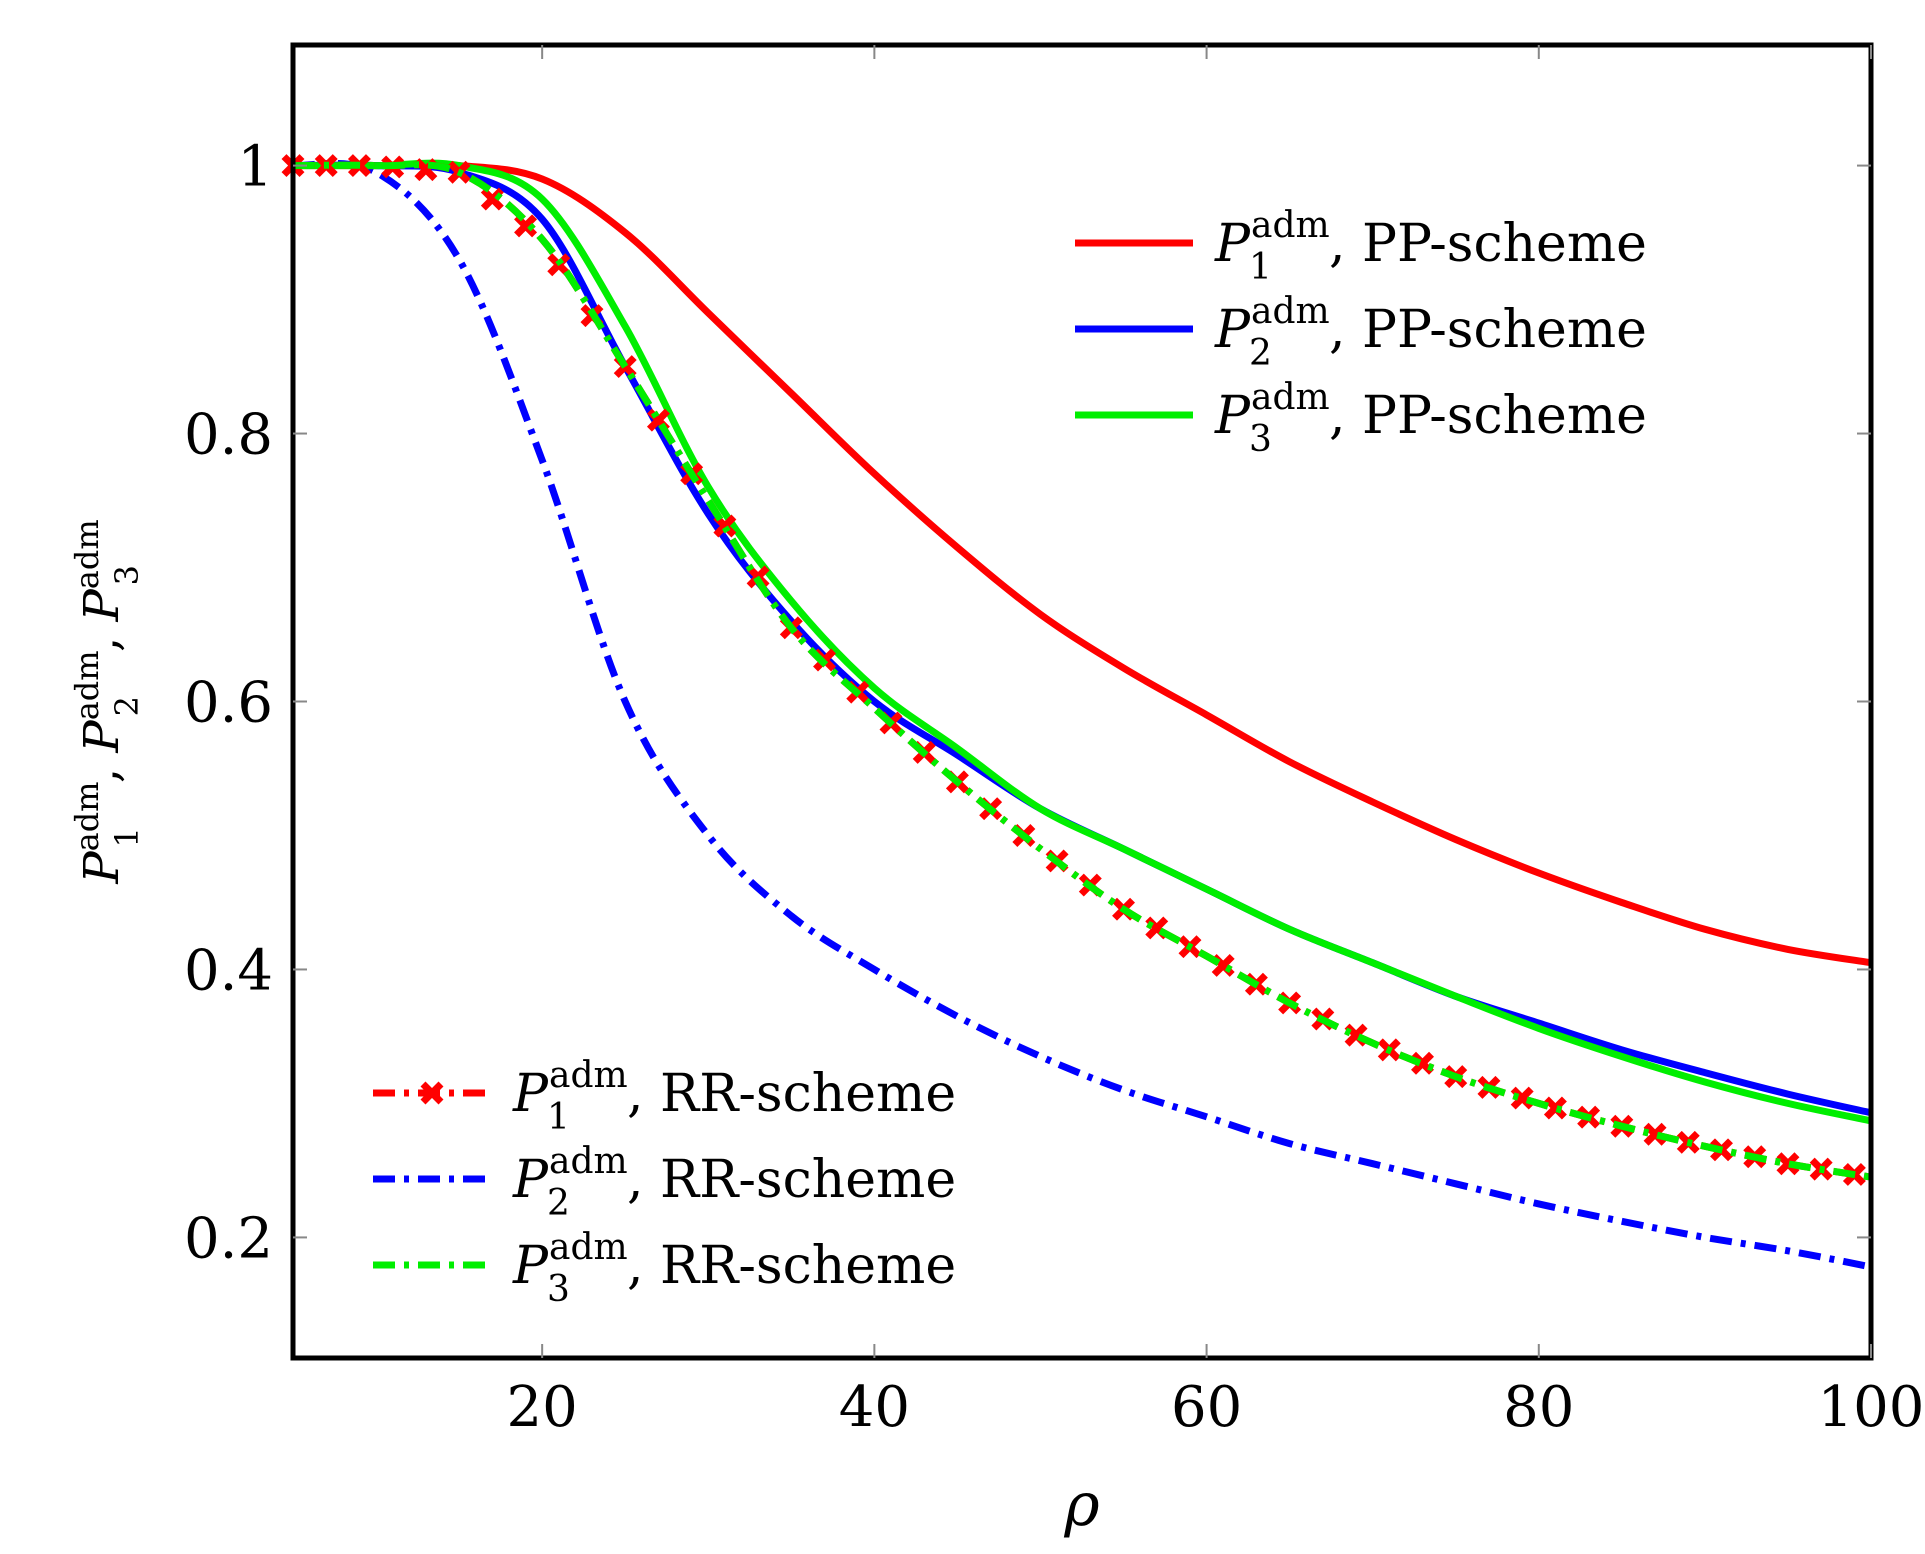 The height and width of the screenshot is (1554, 1925). What do you see at coordinates (228, 970) in the screenshot?
I see `y-tick-label: 0.4` at bounding box center [228, 970].